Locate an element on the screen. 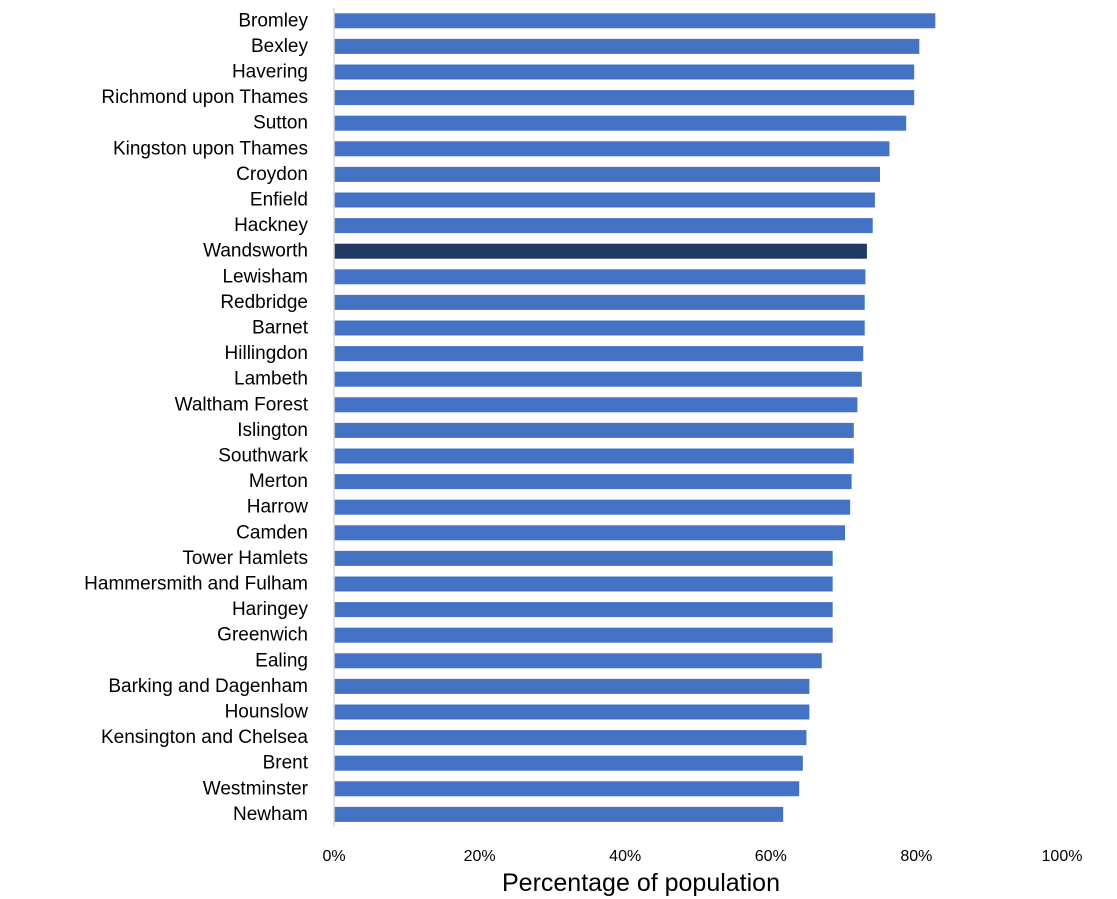  x-tick-label: 100% is located at coordinates (1062, 856).